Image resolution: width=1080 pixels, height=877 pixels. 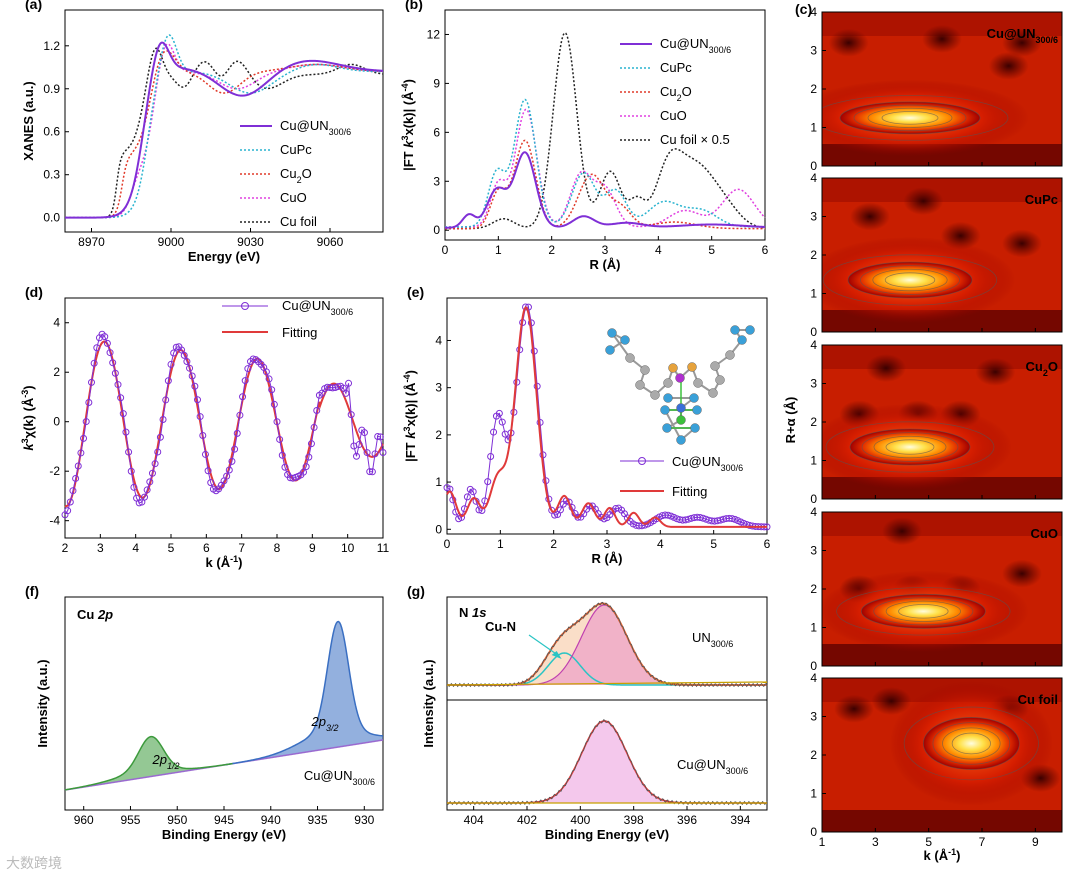 What do you see at coordinates (224, 562) in the screenshot?
I see `x-axis-label: k (Å-1)` at bounding box center [224, 562].